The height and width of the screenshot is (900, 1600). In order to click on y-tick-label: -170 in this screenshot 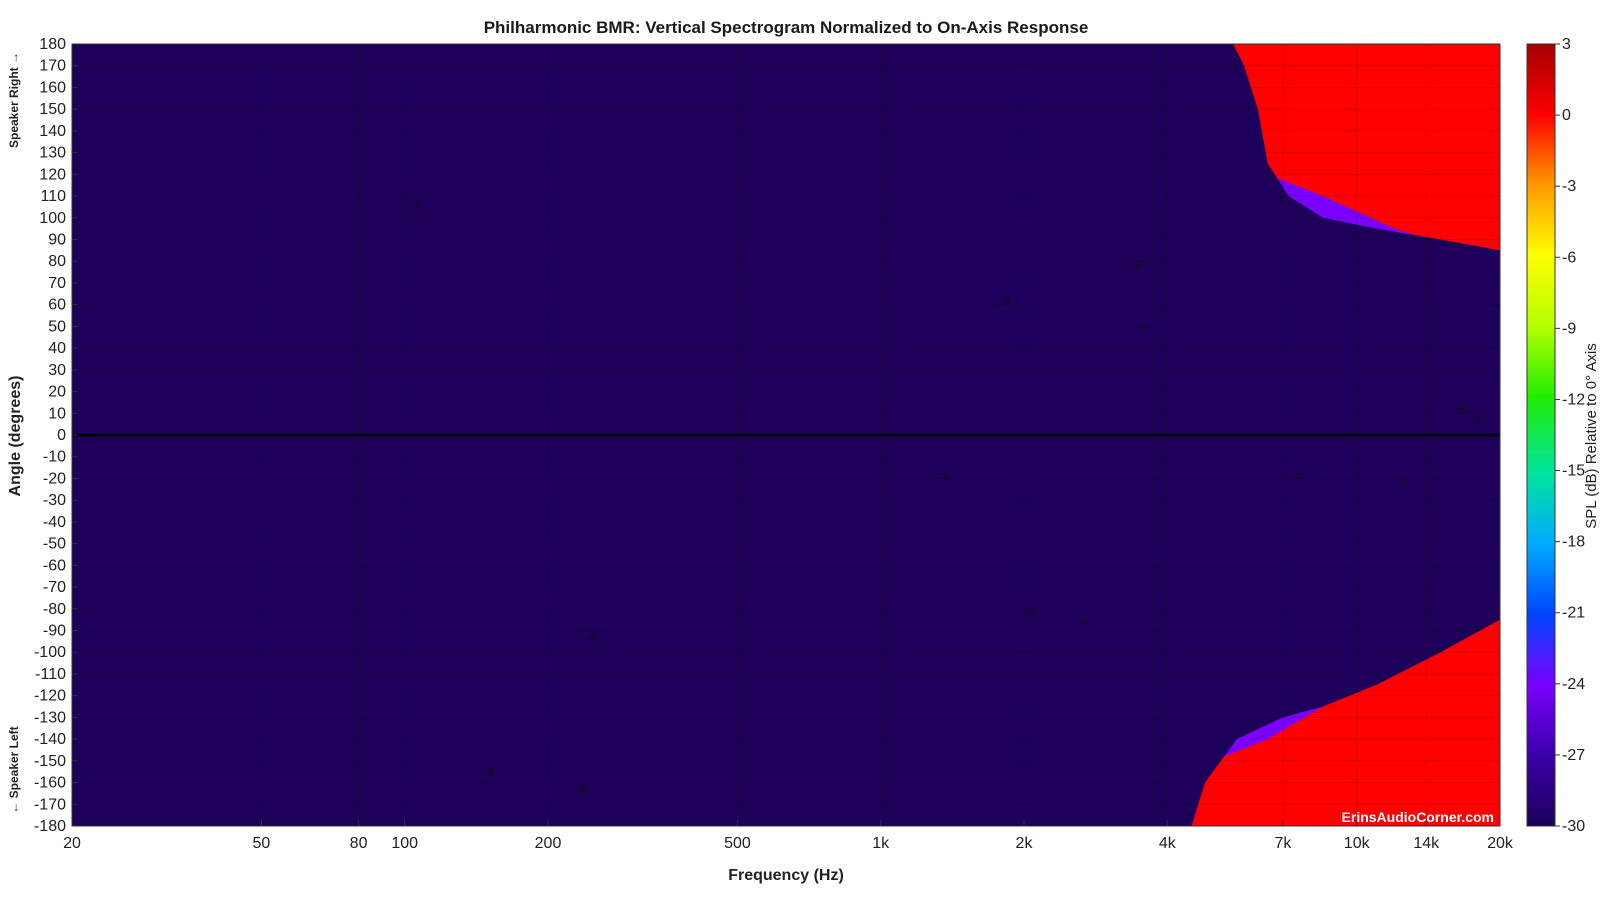, I will do `click(50, 804)`.